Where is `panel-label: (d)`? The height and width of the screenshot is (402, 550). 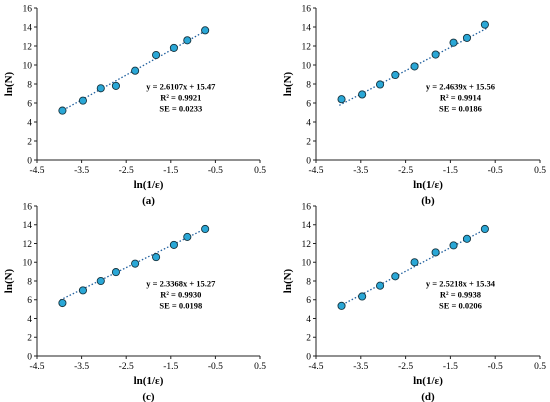 panel-label: (d) is located at coordinates (428, 396).